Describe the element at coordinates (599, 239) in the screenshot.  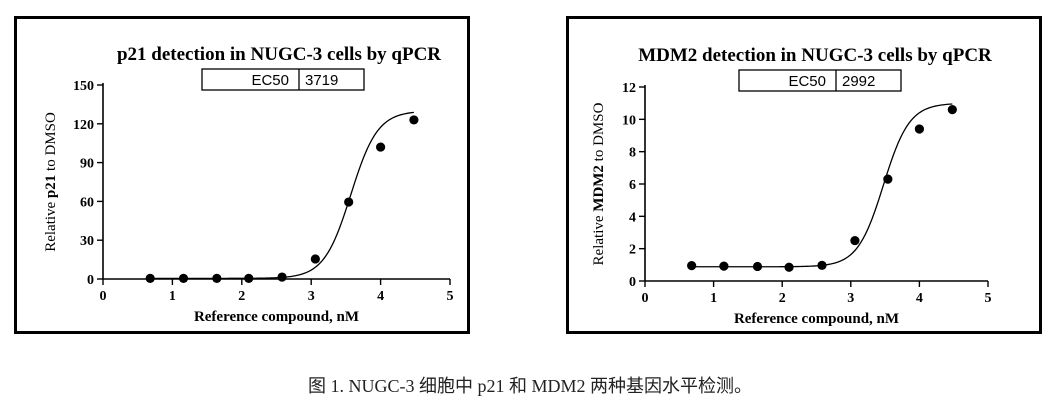
I see `mdm2-y-axis-label-part-0: Relative` at that location.